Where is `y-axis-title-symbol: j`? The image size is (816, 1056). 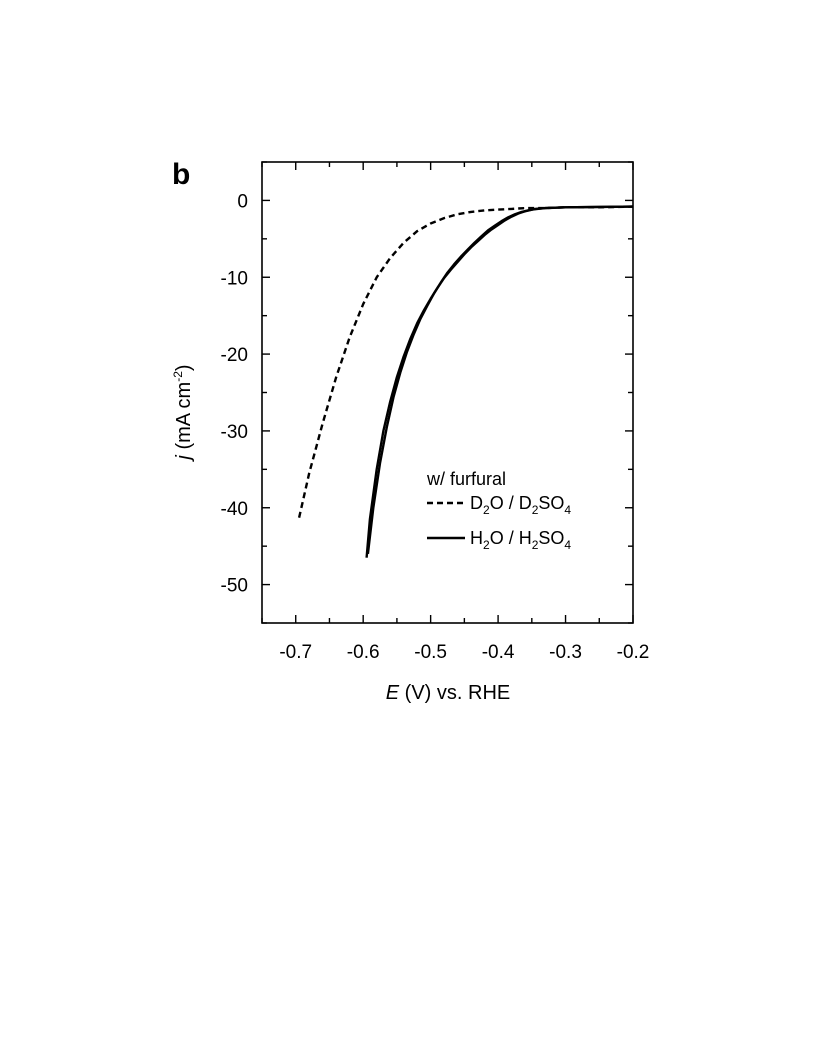 y-axis-title-symbol: j is located at coordinates (184, 459).